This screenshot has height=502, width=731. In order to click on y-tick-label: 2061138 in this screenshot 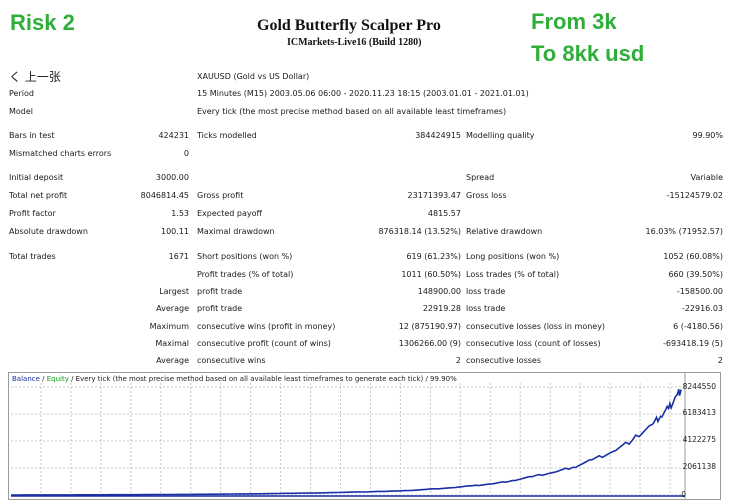, I will do `click(699, 466)`.